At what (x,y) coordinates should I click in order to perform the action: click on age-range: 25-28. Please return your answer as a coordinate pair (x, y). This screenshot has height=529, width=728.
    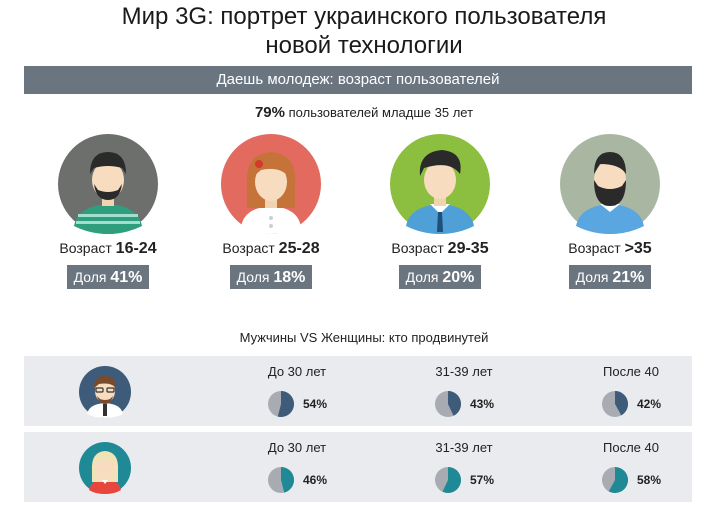
    Looking at the image, I should click on (299, 248).